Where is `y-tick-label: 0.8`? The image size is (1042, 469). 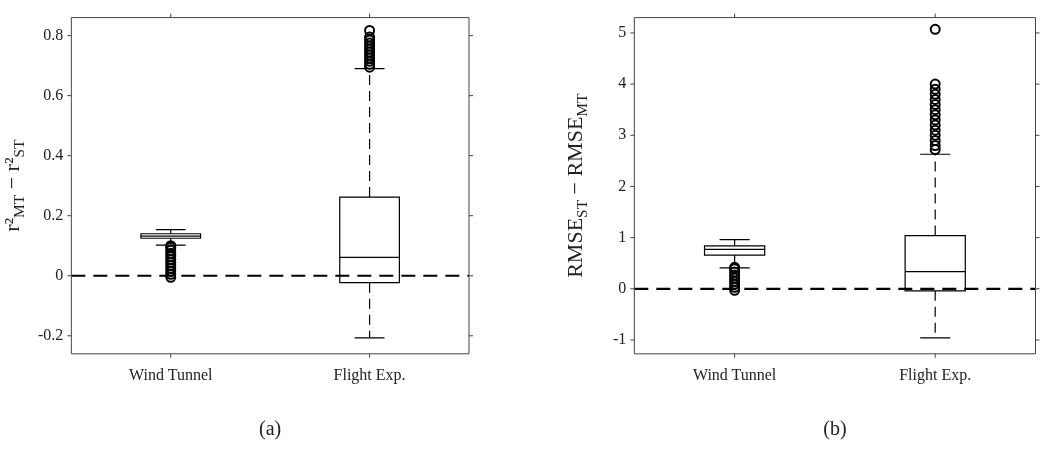 y-tick-label: 0.8 is located at coordinates (53, 34).